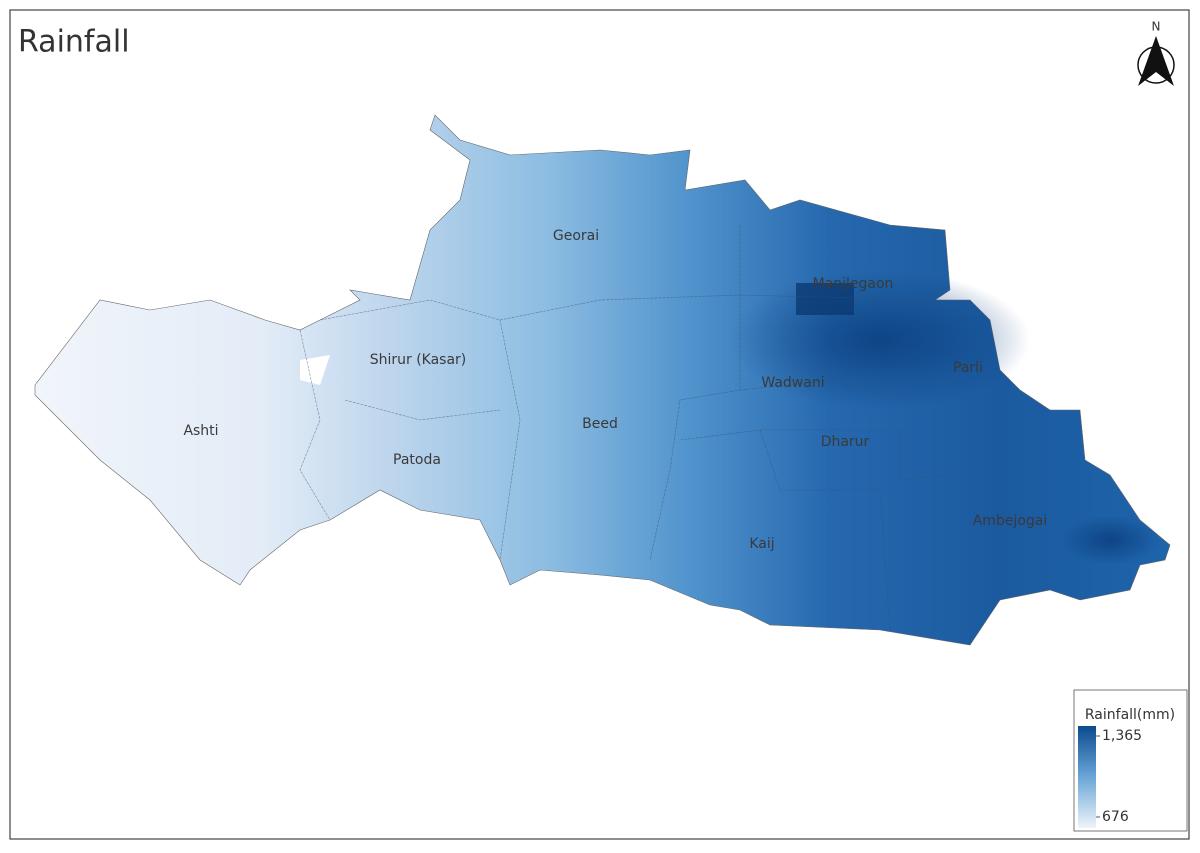 This screenshot has width=1200, height=853. I want to click on district-label: Patoda, so click(417, 460).